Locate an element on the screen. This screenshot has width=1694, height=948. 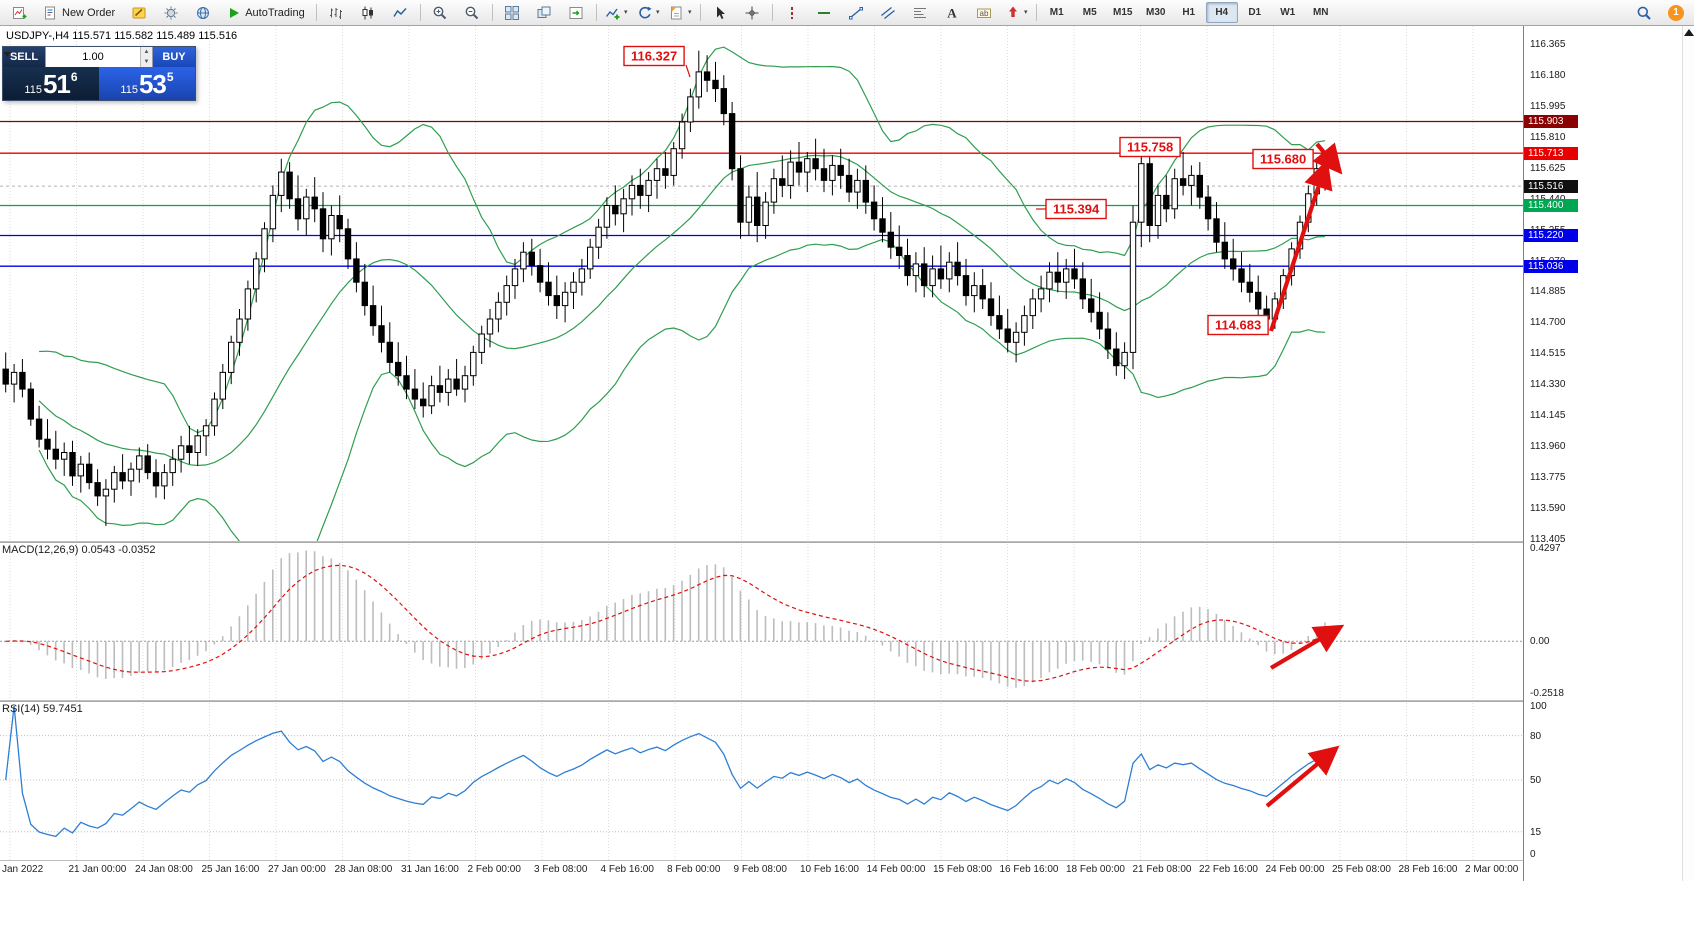
timeframe-m1-button: M1 is located at coordinates (1056, 12).